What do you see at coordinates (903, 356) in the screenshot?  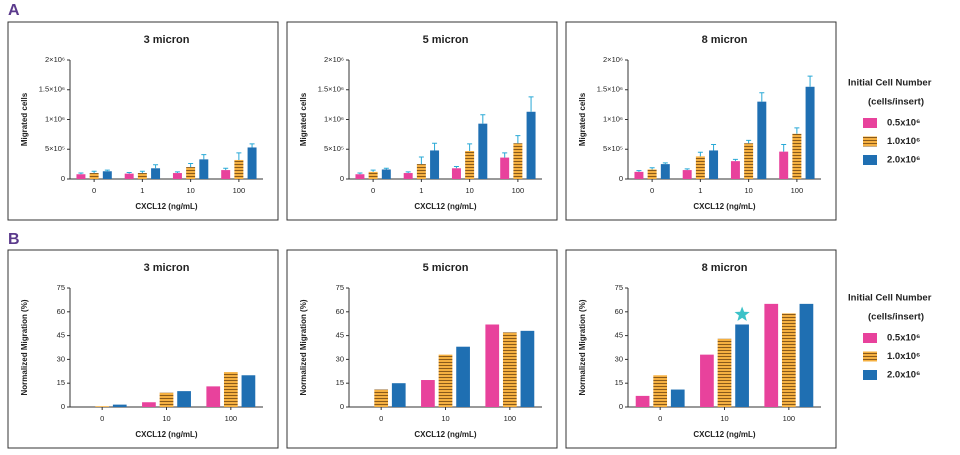 I see `legend-label: 1.0x10⁶` at bounding box center [903, 356].